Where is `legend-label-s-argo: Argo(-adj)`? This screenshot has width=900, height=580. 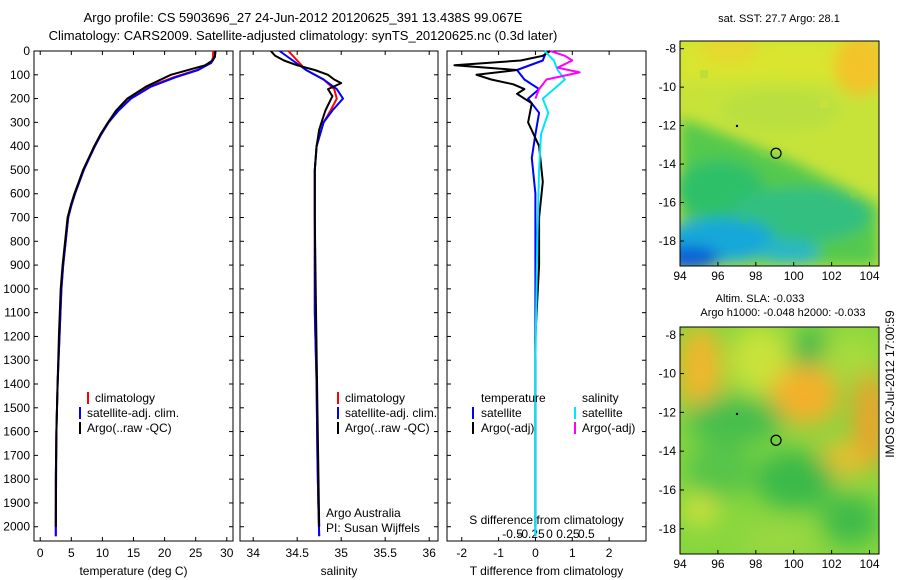
legend-label-s-argo: Argo(-adj) is located at coordinates (608, 428).